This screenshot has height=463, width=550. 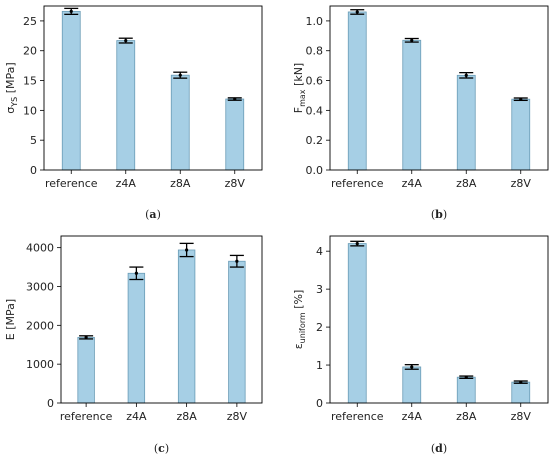 I want to click on y-tick-label: 0.0, so click(x=315, y=170).